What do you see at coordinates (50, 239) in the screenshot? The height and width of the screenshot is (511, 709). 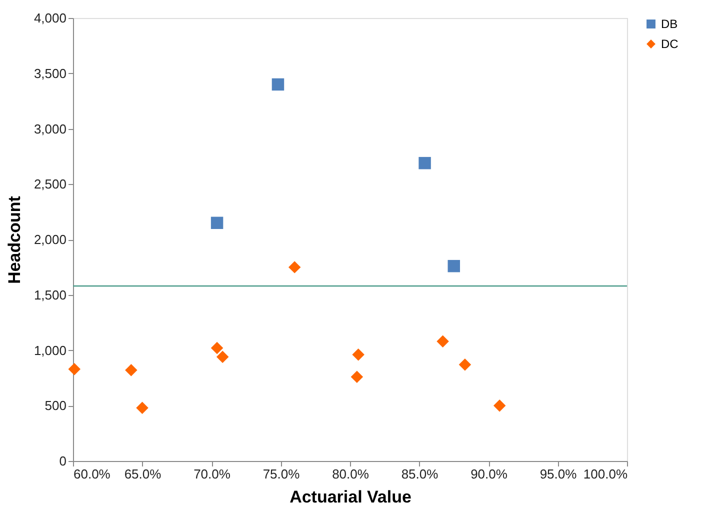 I see `y-tick-label: 2,000` at bounding box center [50, 239].